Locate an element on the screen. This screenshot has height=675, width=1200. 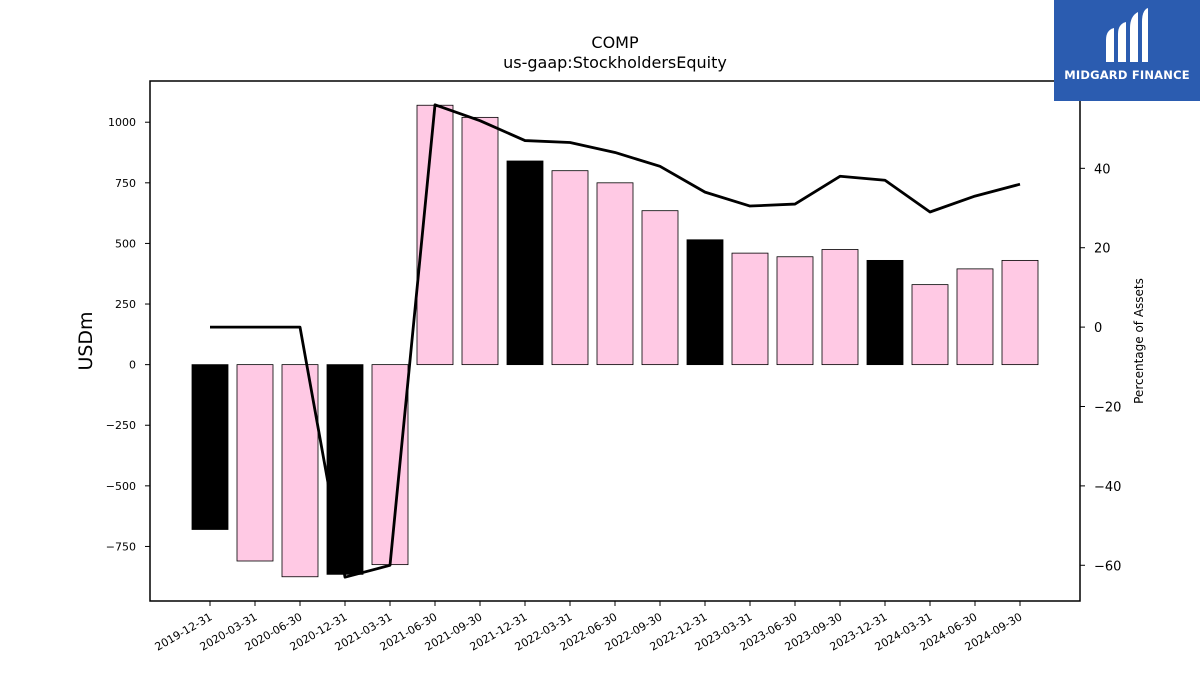
y-tick-label: 0 is located at coordinates (132, 365).